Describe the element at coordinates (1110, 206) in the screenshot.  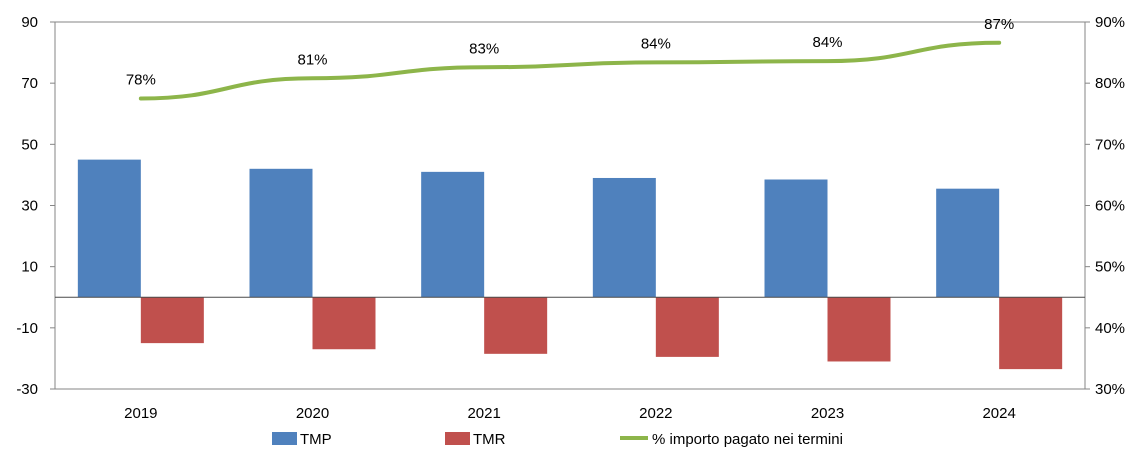
I see `y-right-tick-label: 60%` at that location.